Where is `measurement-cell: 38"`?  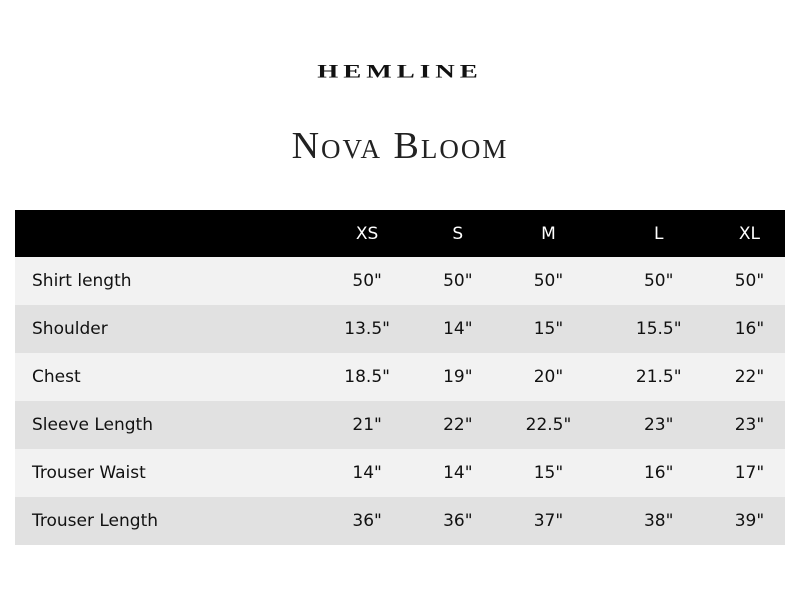
measurement-cell: 38" is located at coordinates (658, 521).